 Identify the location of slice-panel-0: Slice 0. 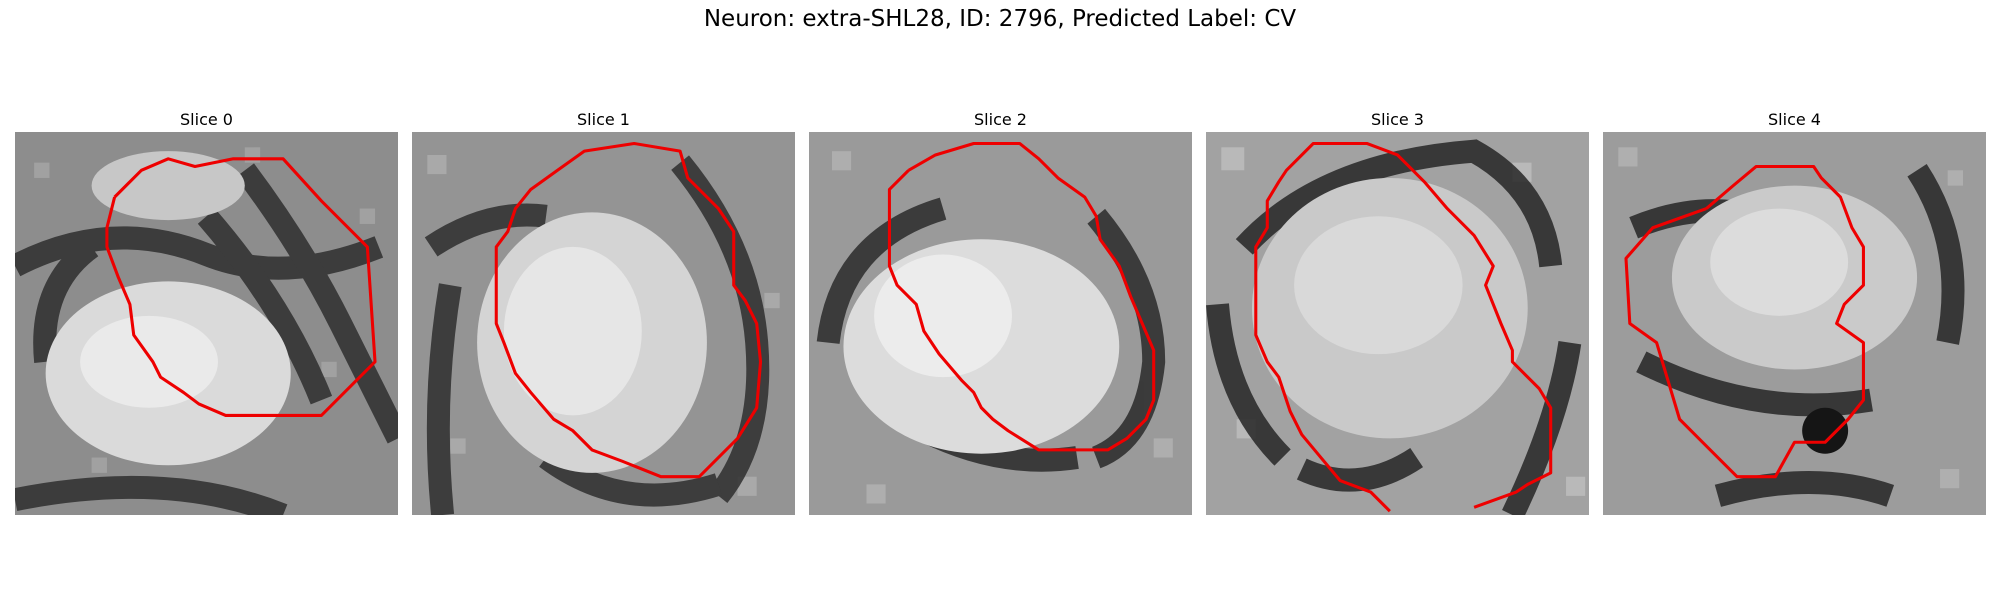
(206, 311).